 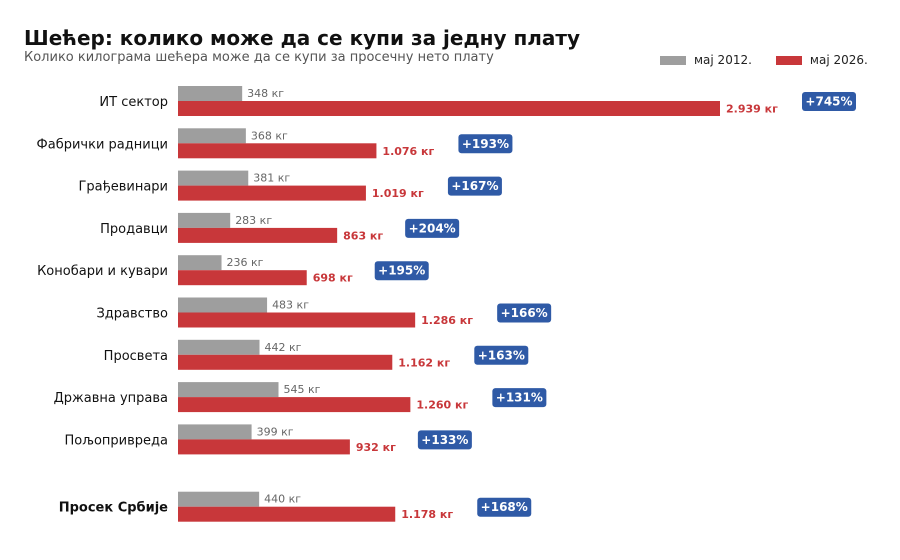 What do you see at coordinates (442, 405) in the screenshot?
I see `value-label-2026-7: 1.260 кг` at bounding box center [442, 405].